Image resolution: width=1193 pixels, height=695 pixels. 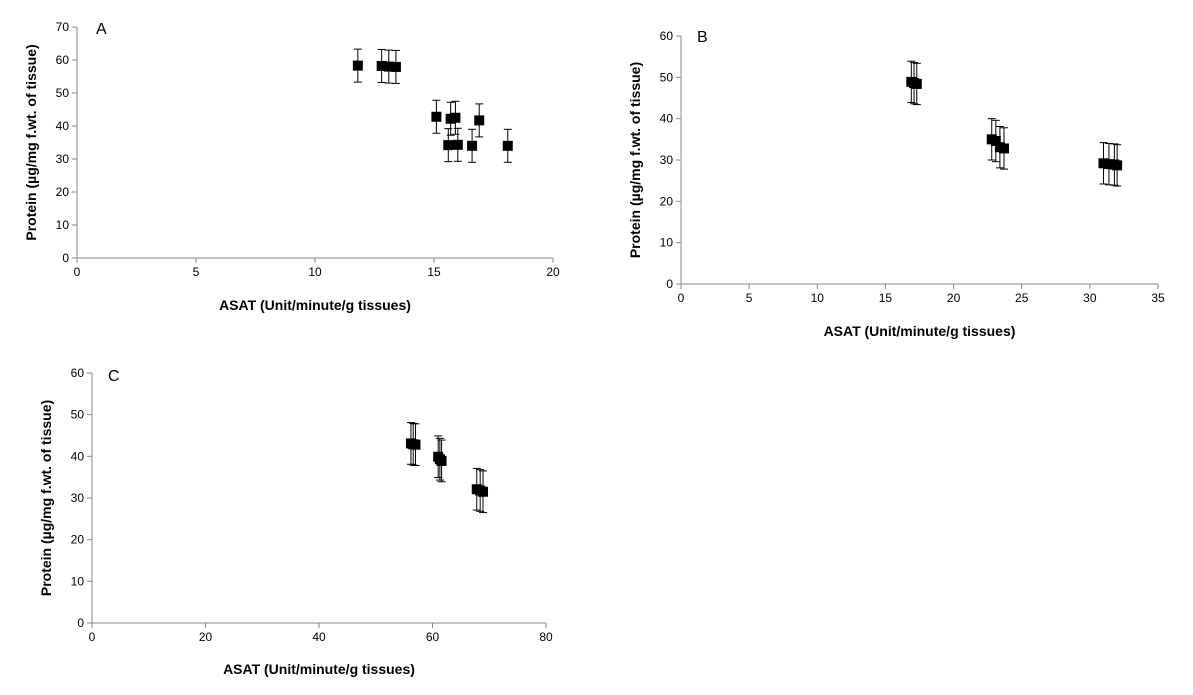 I want to click on panel-b-y-tick-label: 50, so click(x=667, y=77).